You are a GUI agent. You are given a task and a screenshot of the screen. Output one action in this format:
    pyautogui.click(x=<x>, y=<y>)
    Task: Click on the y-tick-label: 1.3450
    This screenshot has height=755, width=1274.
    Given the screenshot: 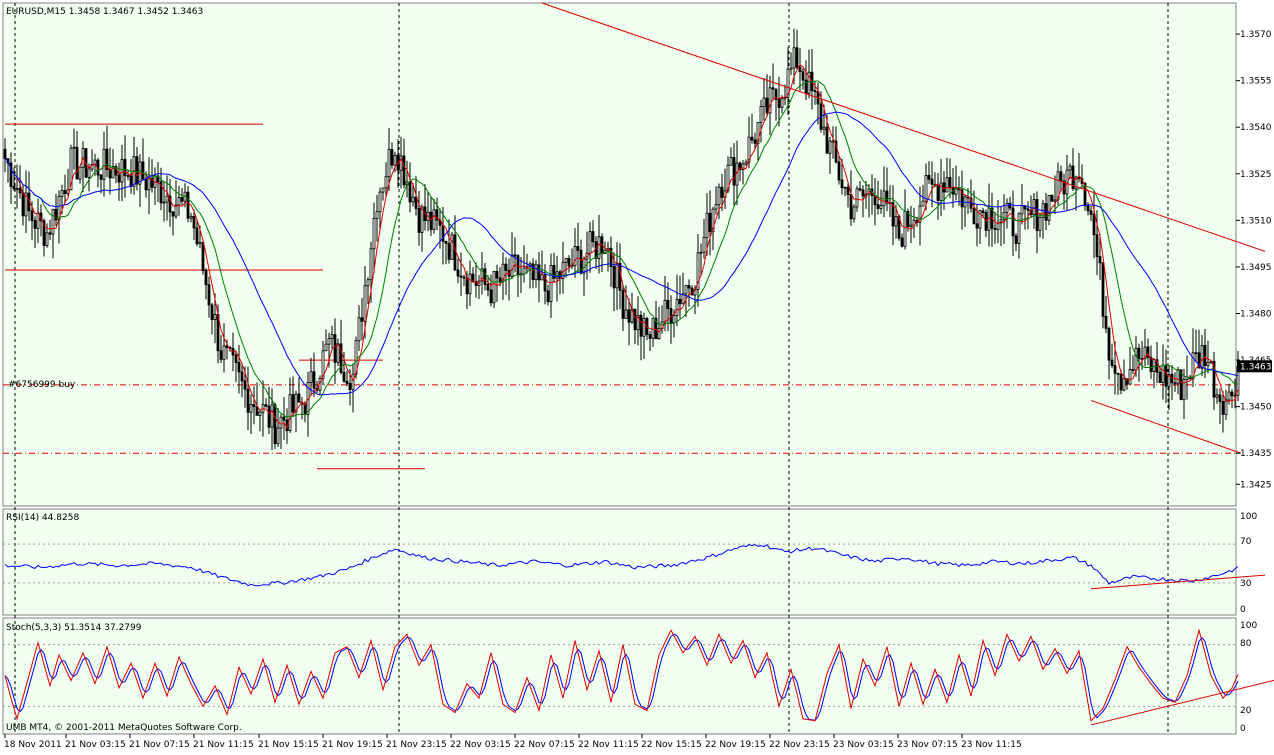 What is the action you would take?
    pyautogui.click(x=1256, y=408)
    